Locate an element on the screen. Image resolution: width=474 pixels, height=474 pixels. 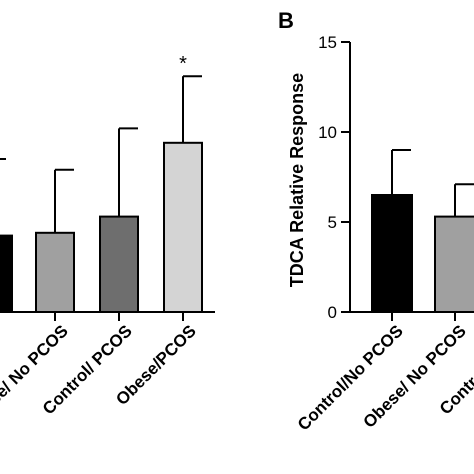
panel-b-label: B is located at coordinates (286, 20).